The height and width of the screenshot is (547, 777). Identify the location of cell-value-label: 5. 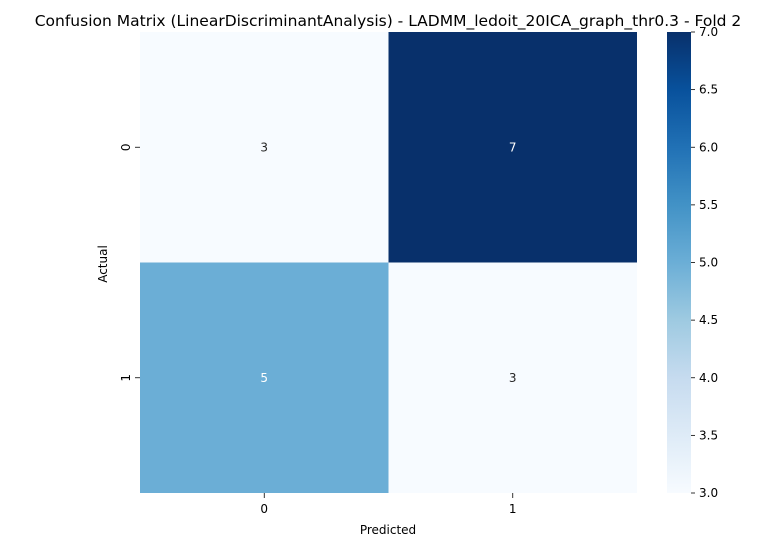
(264, 378).